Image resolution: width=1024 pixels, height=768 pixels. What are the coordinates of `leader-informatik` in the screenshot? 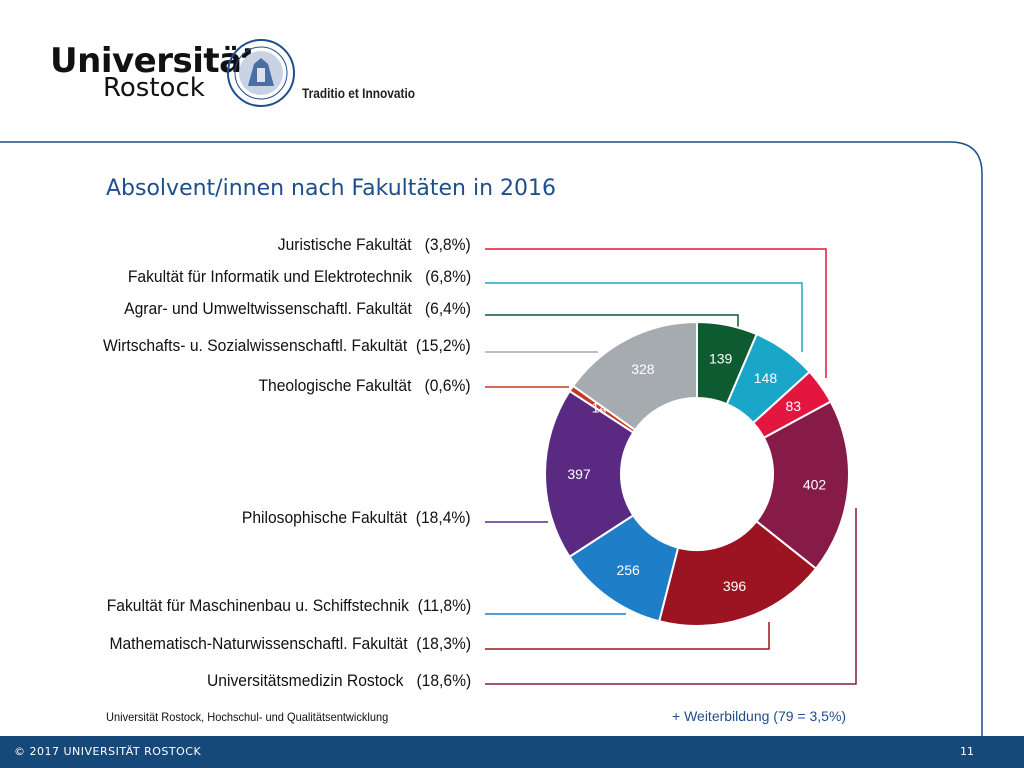 It's located at (644, 317).